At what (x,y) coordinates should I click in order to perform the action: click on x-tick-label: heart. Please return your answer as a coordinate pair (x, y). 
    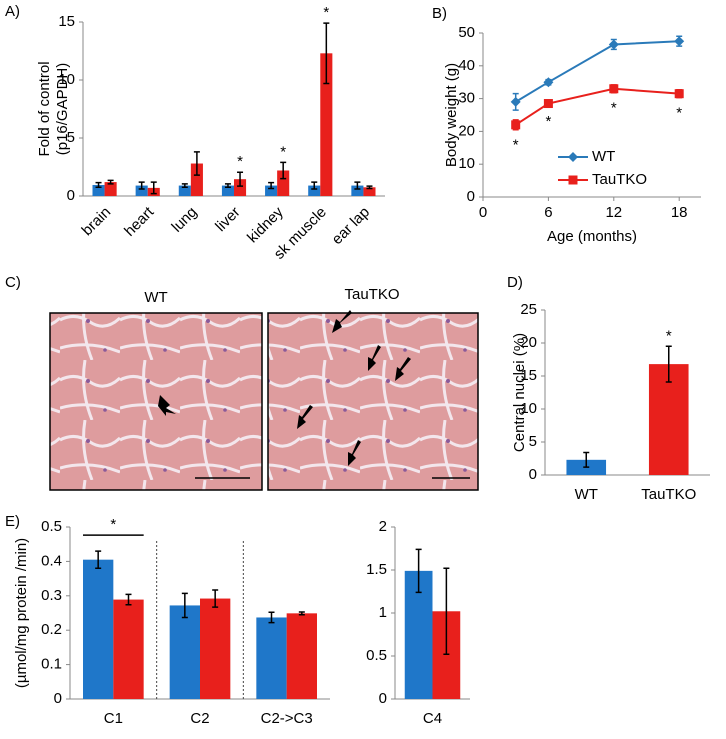
    Looking at the image, I should click on (139, 221).